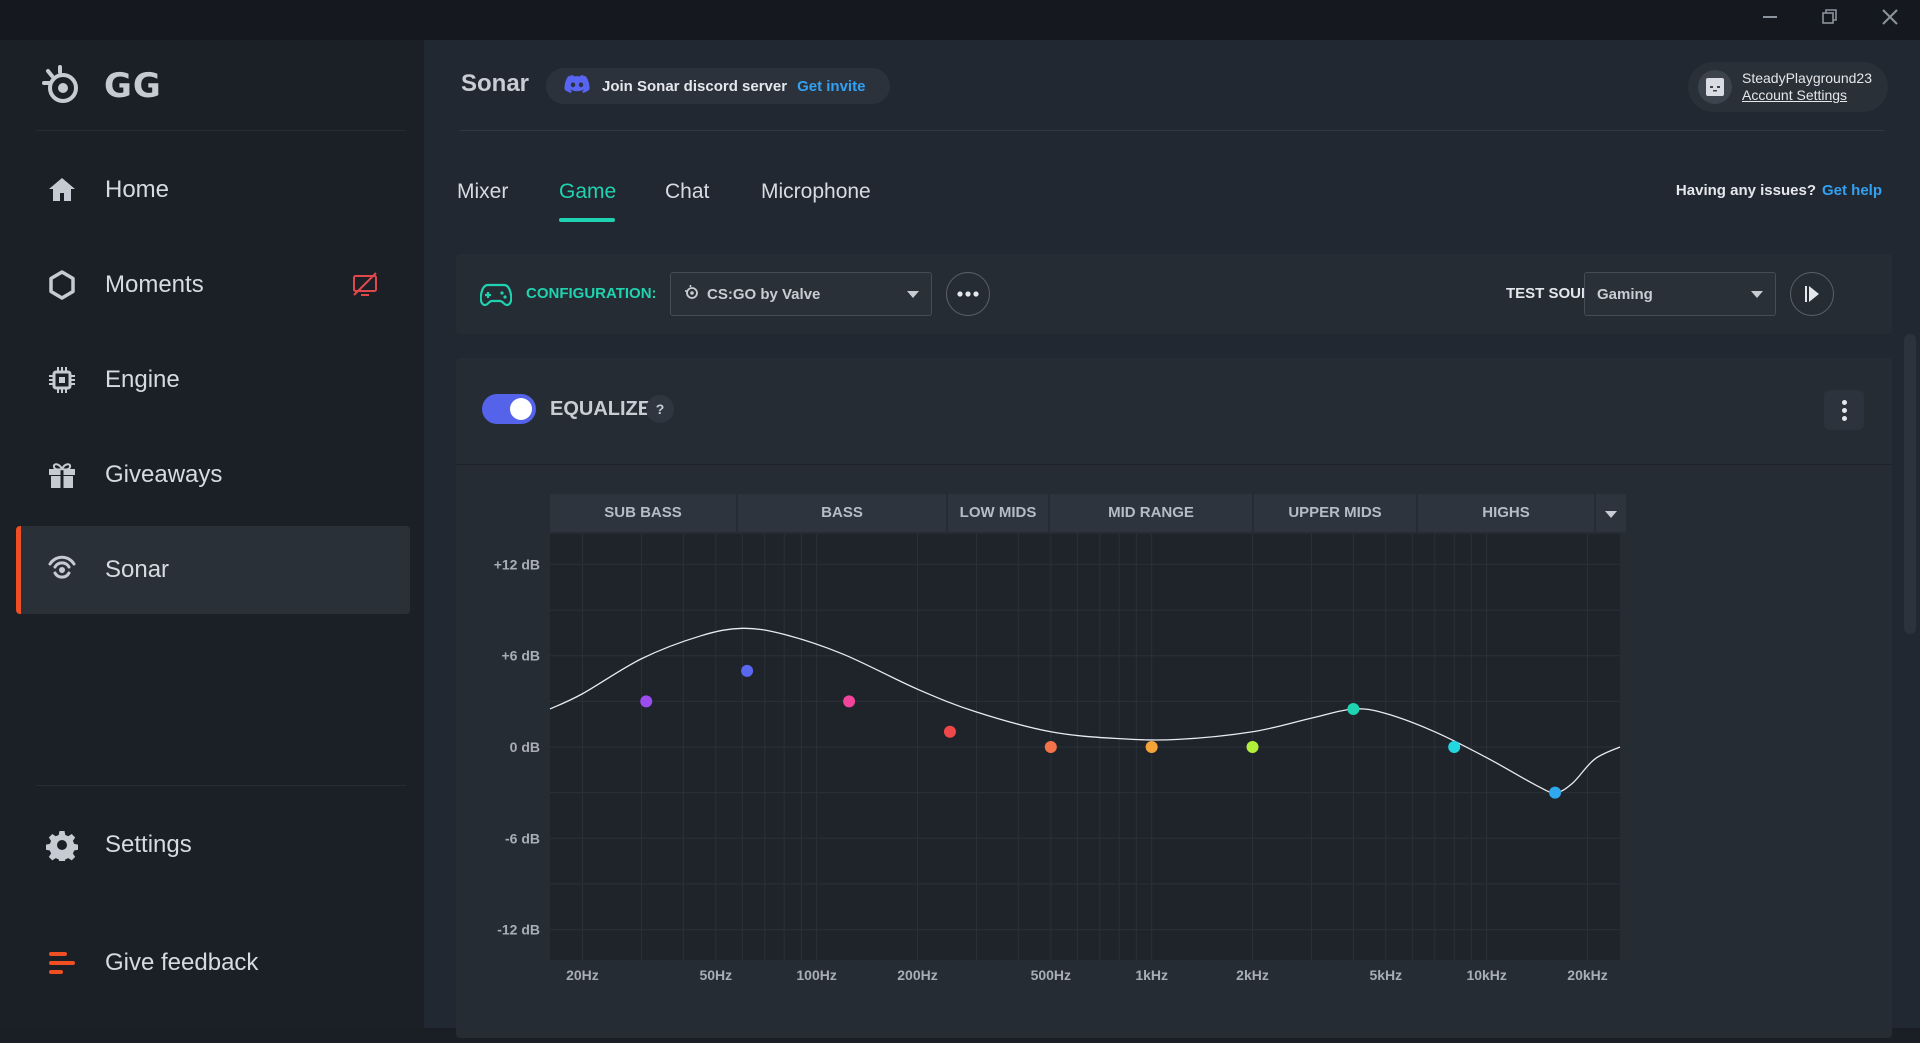 The height and width of the screenshot is (1043, 1920). What do you see at coordinates (62, 845) in the screenshot?
I see `gear-icon` at bounding box center [62, 845].